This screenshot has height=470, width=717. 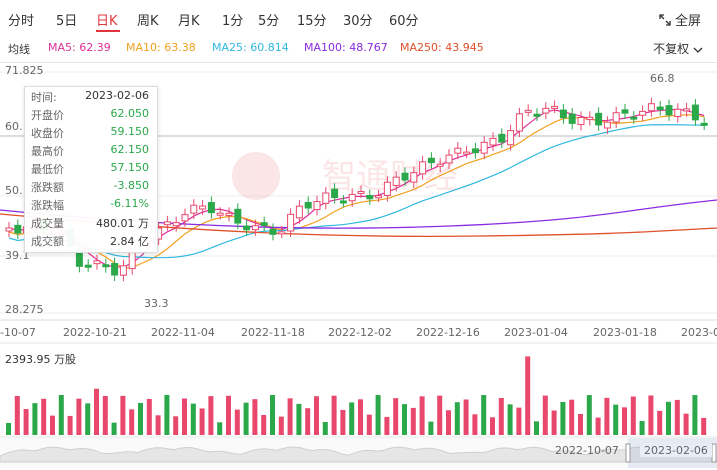 What do you see at coordinates (40, 359) in the screenshot?
I see `volume-max-label: 2393.95 万股` at bounding box center [40, 359].